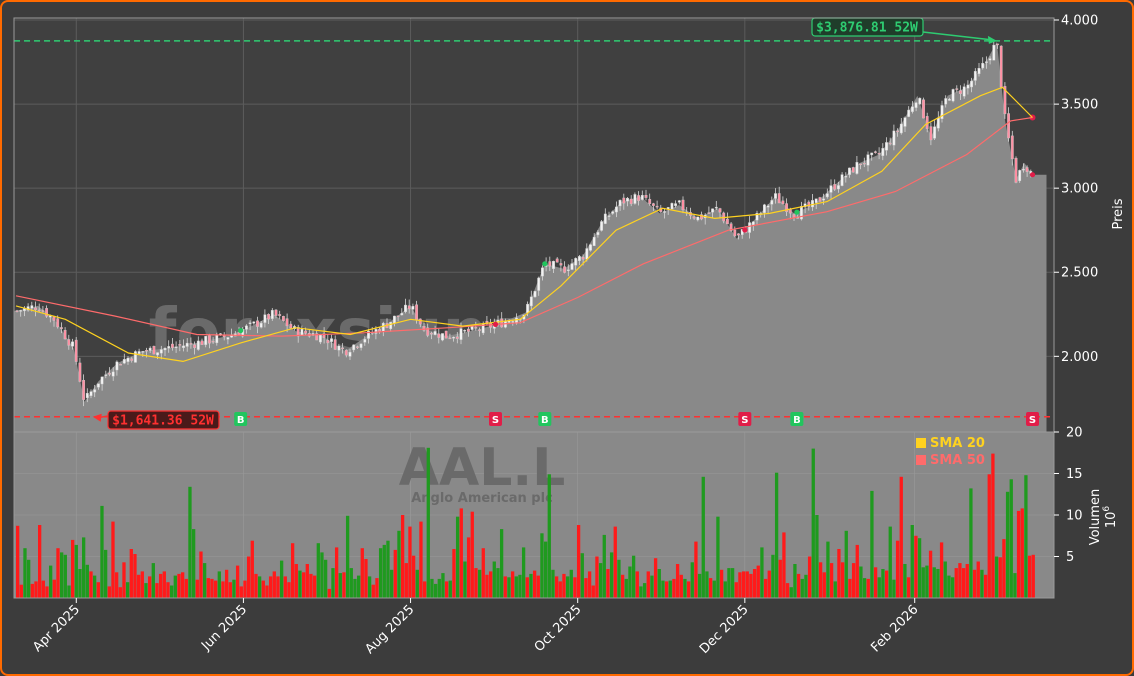  I want to click on volume-tick-label: 10, so click(1074, 516).